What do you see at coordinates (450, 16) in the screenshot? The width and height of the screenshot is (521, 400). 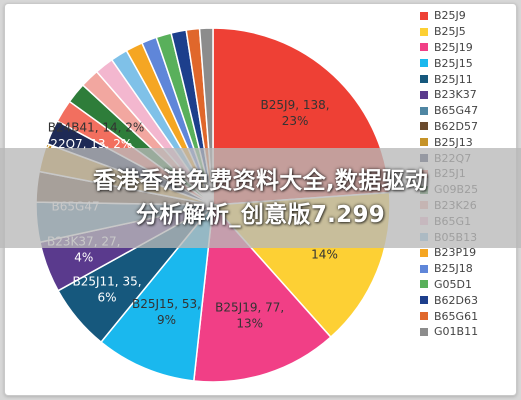 I see `legend-label: B25J9` at bounding box center [450, 16].